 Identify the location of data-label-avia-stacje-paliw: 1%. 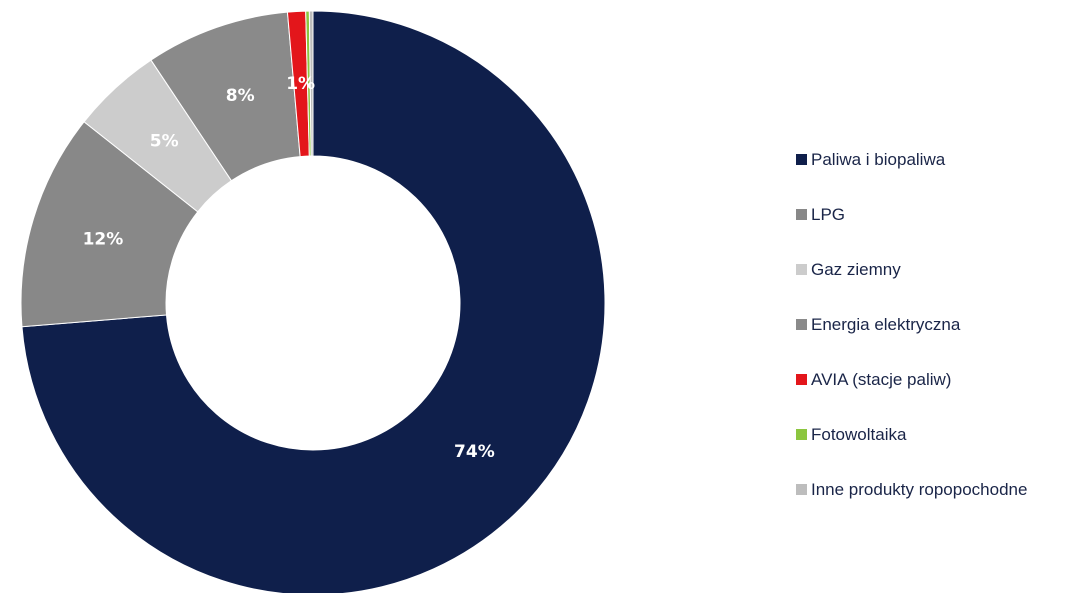
(300, 84).